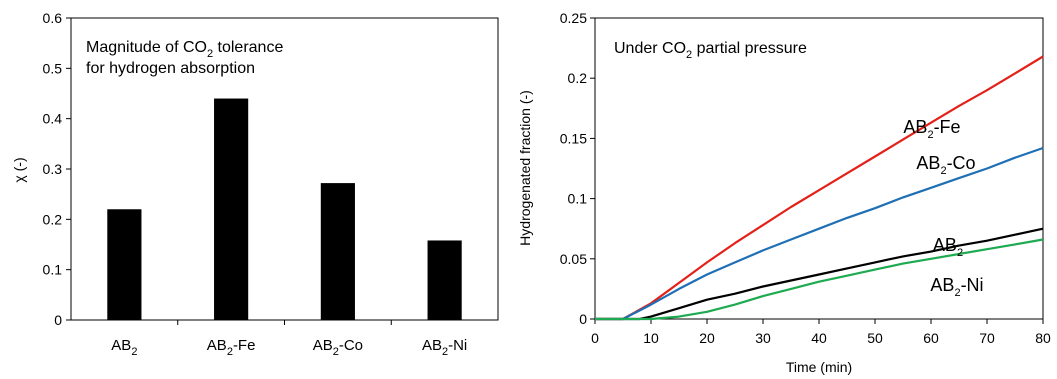 This screenshot has height=379, width=1057. I want to click on series-label: AB2-Fe, so click(931, 129).